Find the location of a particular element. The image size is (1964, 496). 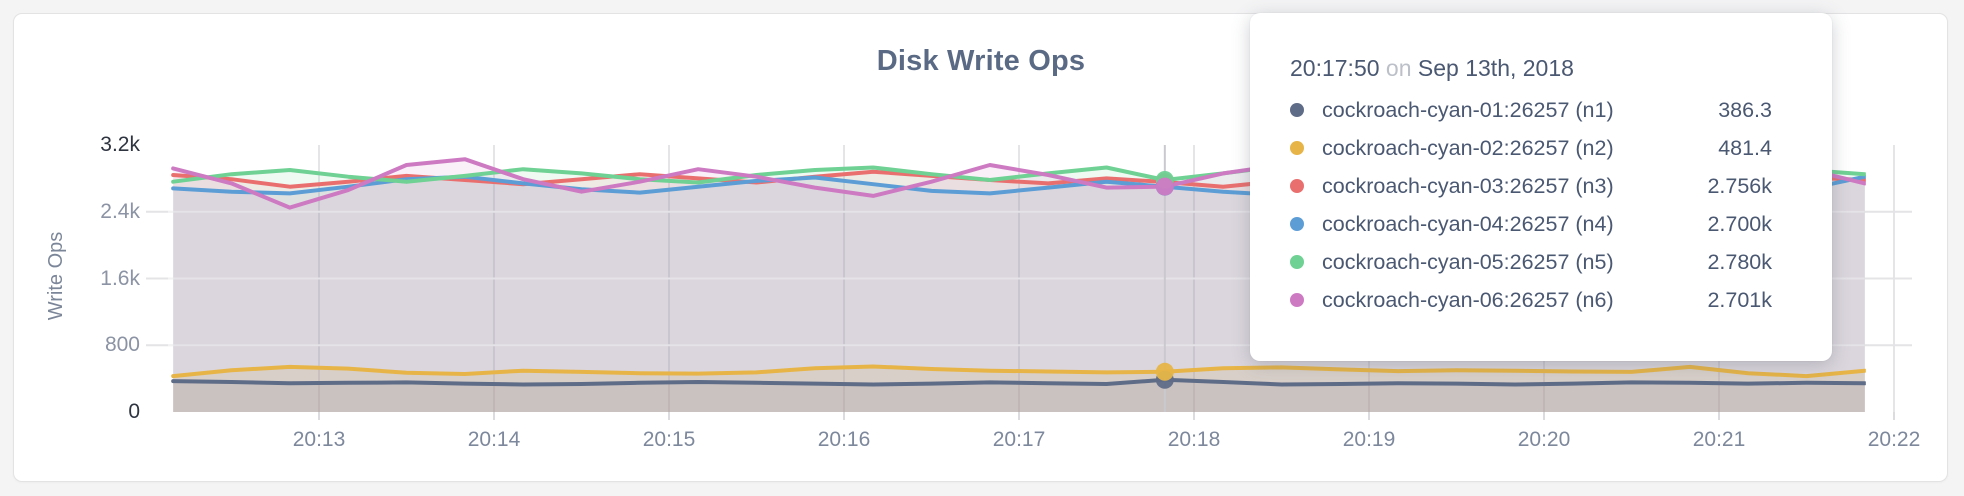

tooltip-row-label: cockroach-cyan-03:26257 (n3) is located at coordinates (1468, 185).